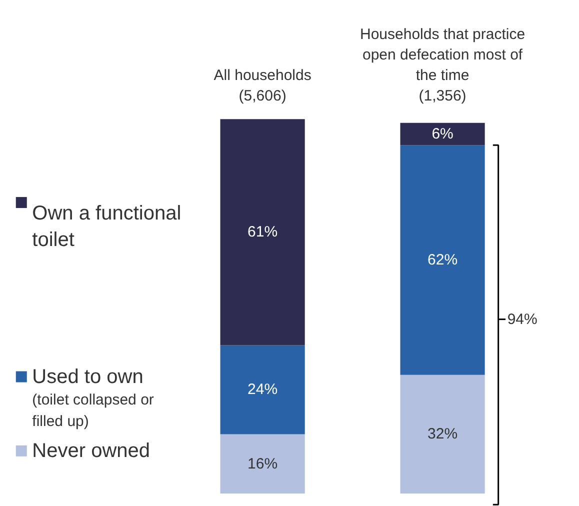 The height and width of the screenshot is (506, 579). I want to click on legend-label: Used to own (toilet collapsed or filled up), so click(93, 398).